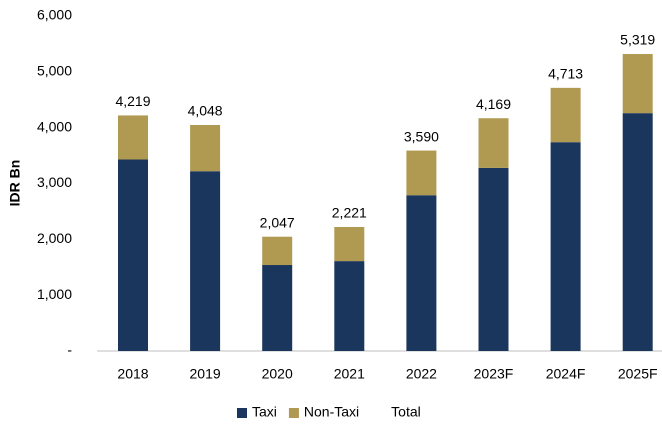  What do you see at coordinates (54, 15) in the screenshot?
I see `y-tick-label: 6,000` at bounding box center [54, 15].